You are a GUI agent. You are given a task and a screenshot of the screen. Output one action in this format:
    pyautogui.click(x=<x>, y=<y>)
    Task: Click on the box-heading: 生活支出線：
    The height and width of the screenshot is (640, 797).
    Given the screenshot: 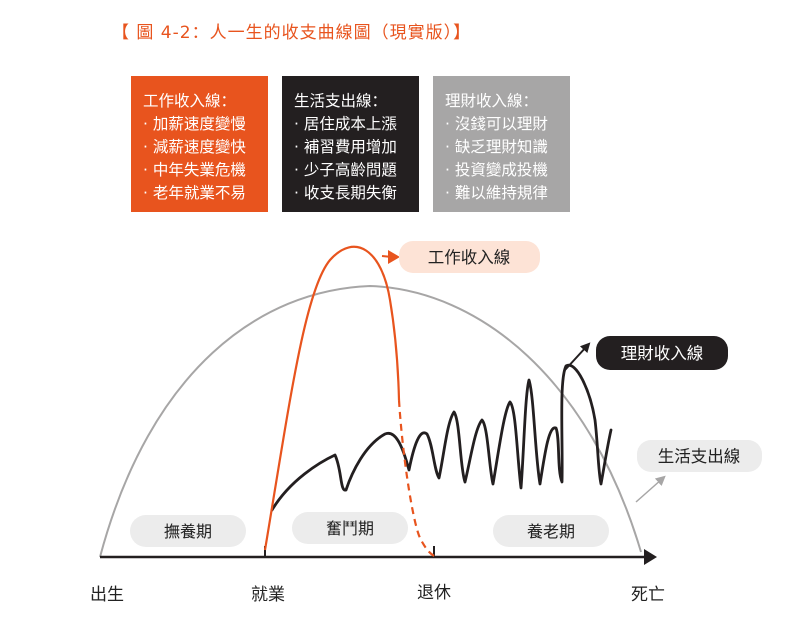 What is the action you would take?
    pyautogui.click(x=341, y=101)
    